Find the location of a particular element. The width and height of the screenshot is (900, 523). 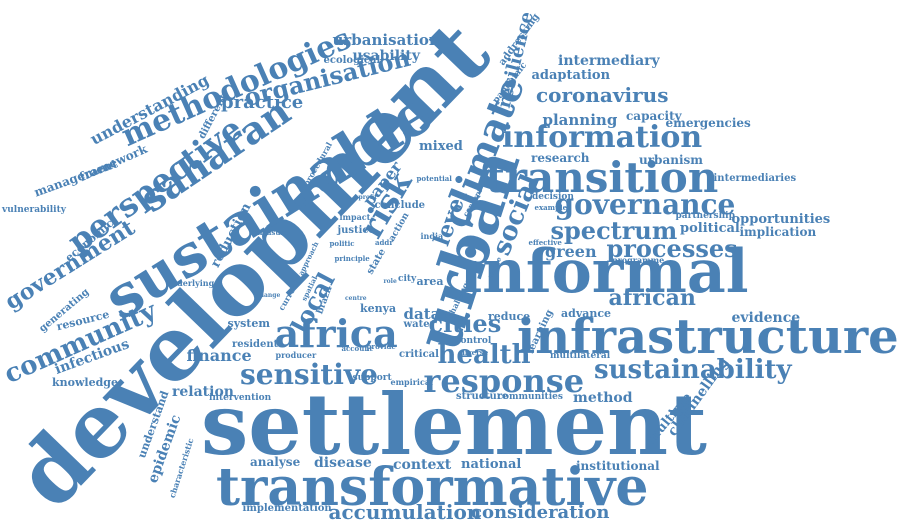

word-disease: disease is located at coordinates (343, 463).